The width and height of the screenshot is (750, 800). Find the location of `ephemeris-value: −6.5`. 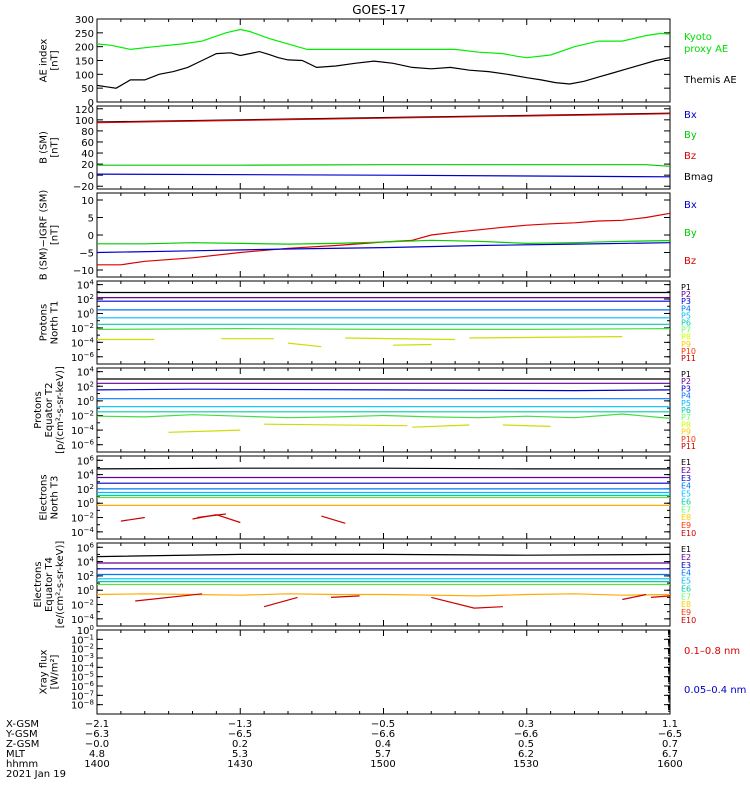

ephemeris-value: −6.5 is located at coordinates (240, 734).